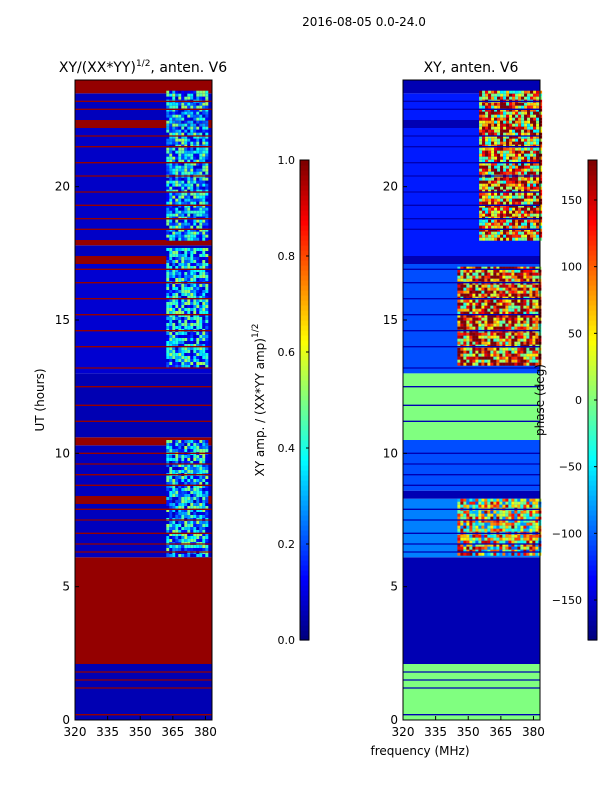 Image resolution: width=600 pixels, height=800 pixels. I want to click on amplitude-colorbar-segment, so click(304, 353).